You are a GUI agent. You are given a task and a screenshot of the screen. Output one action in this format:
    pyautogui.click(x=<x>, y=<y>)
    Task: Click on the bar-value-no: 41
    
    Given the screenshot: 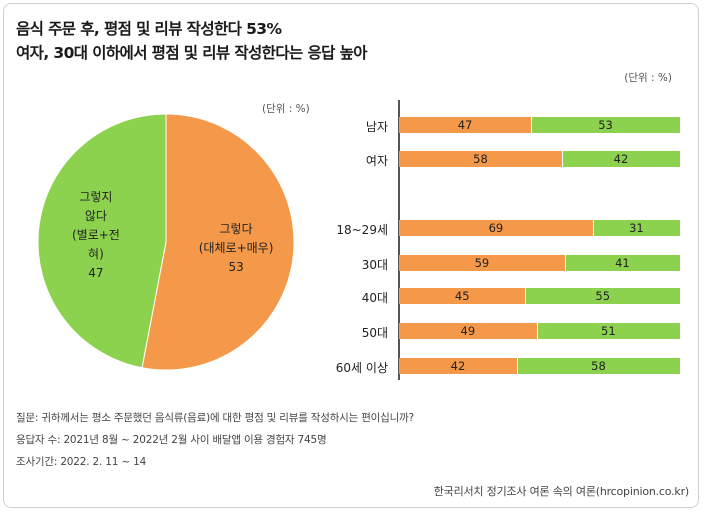 What is the action you would take?
    pyautogui.click(x=622, y=263)
    